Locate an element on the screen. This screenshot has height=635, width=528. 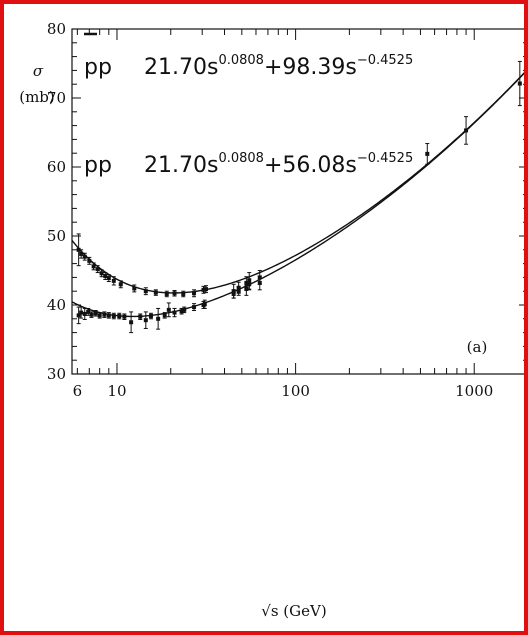
y-axis-label-unit: (mb) is located at coordinates (37, 97).